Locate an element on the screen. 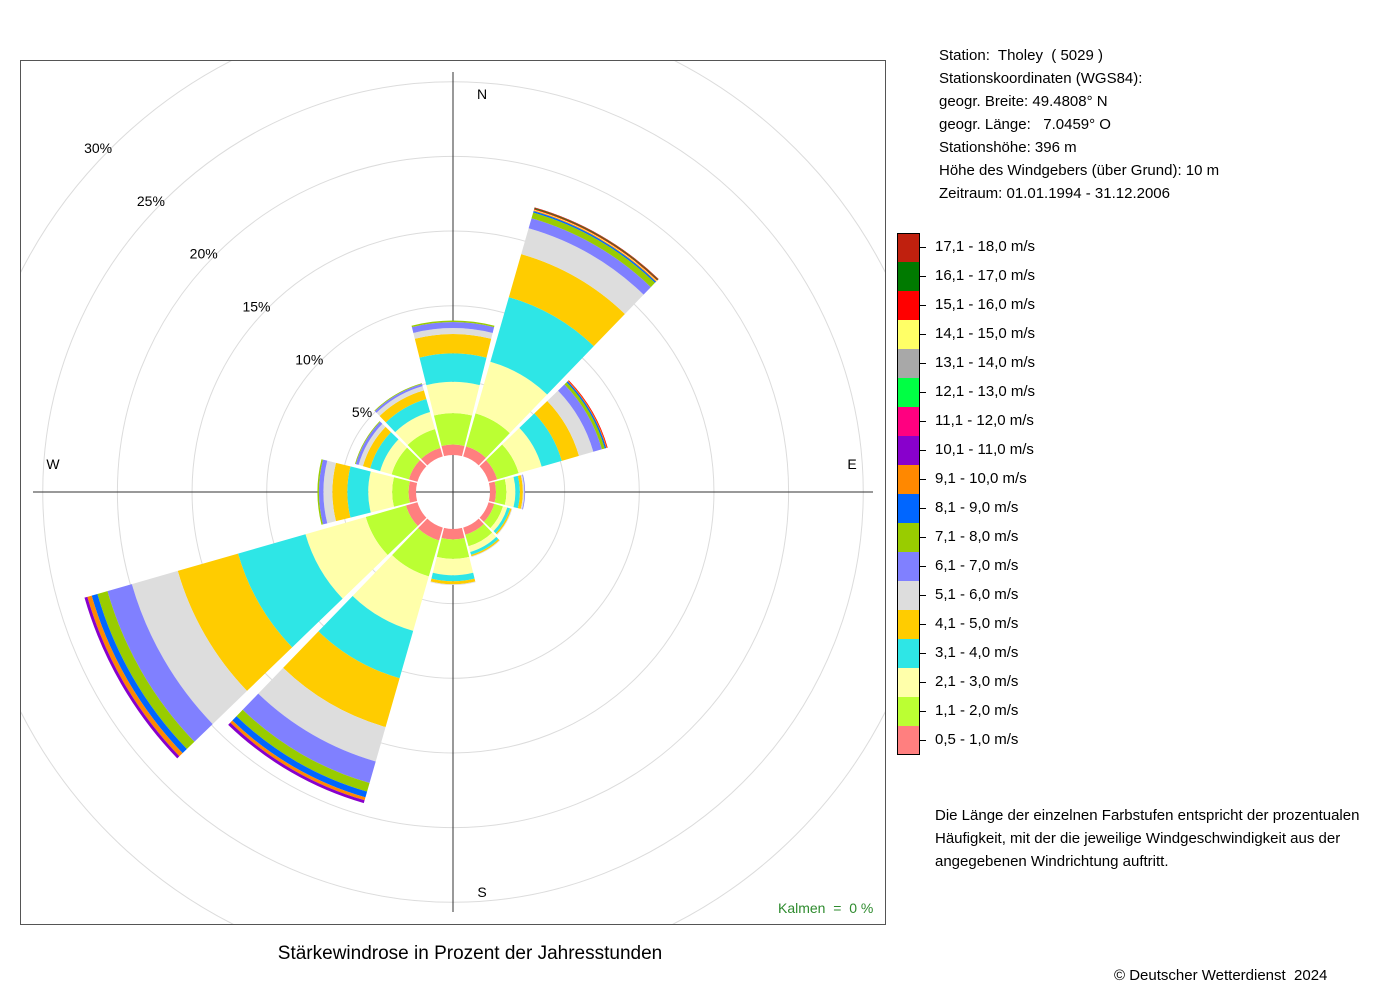 This screenshot has height=1000, width=1400. legend-label: 10,1 - 11,0 m/s is located at coordinates (984, 449).